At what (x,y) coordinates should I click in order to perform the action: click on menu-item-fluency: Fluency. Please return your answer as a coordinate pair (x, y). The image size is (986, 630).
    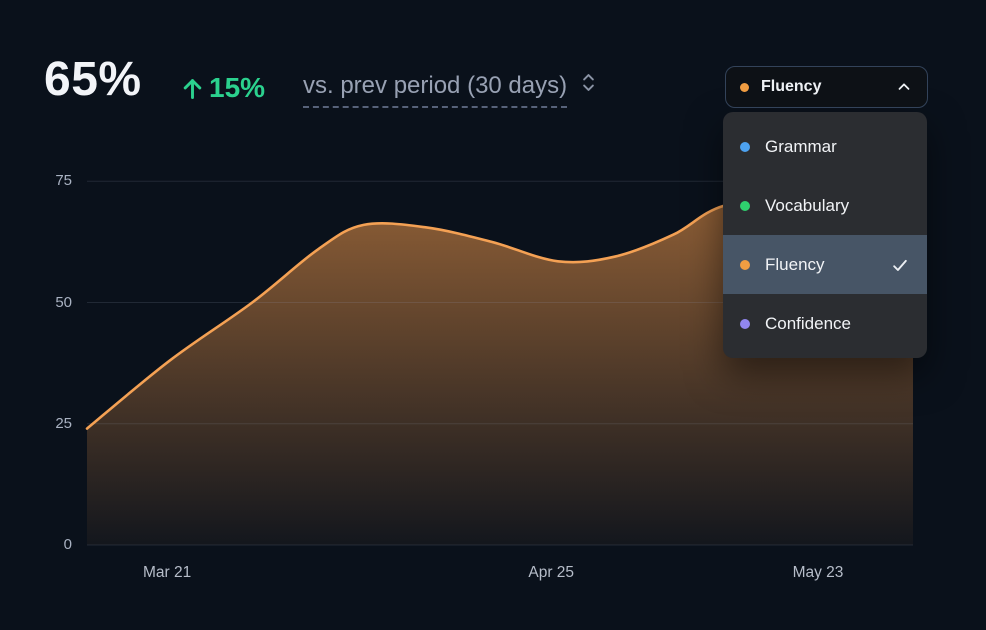
    Looking at the image, I should click on (825, 264).